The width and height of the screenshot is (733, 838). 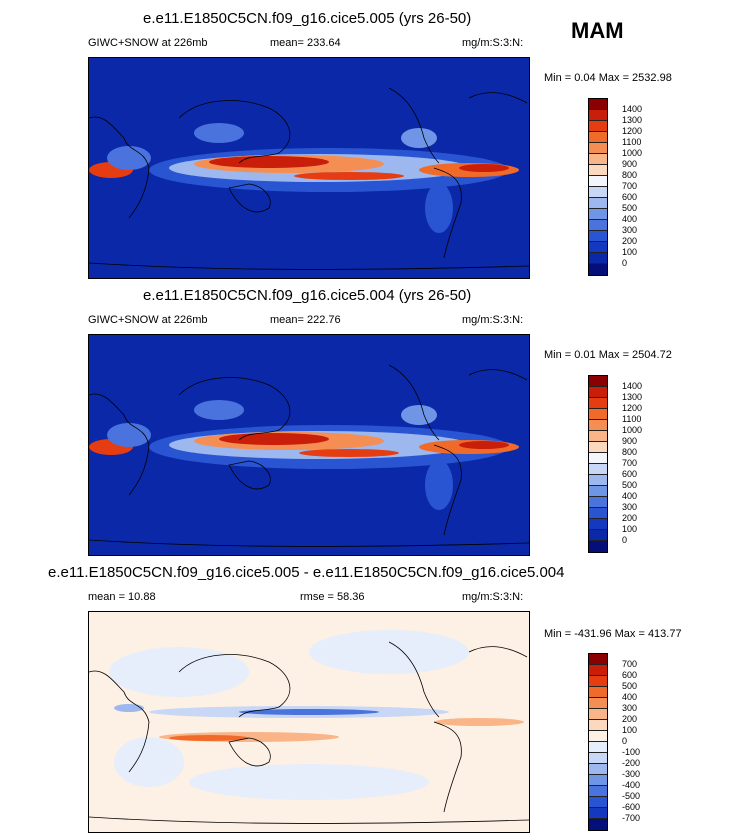 What do you see at coordinates (631, 763) in the screenshot?
I see `panel3-colorbar-label: -200` at bounding box center [631, 763].